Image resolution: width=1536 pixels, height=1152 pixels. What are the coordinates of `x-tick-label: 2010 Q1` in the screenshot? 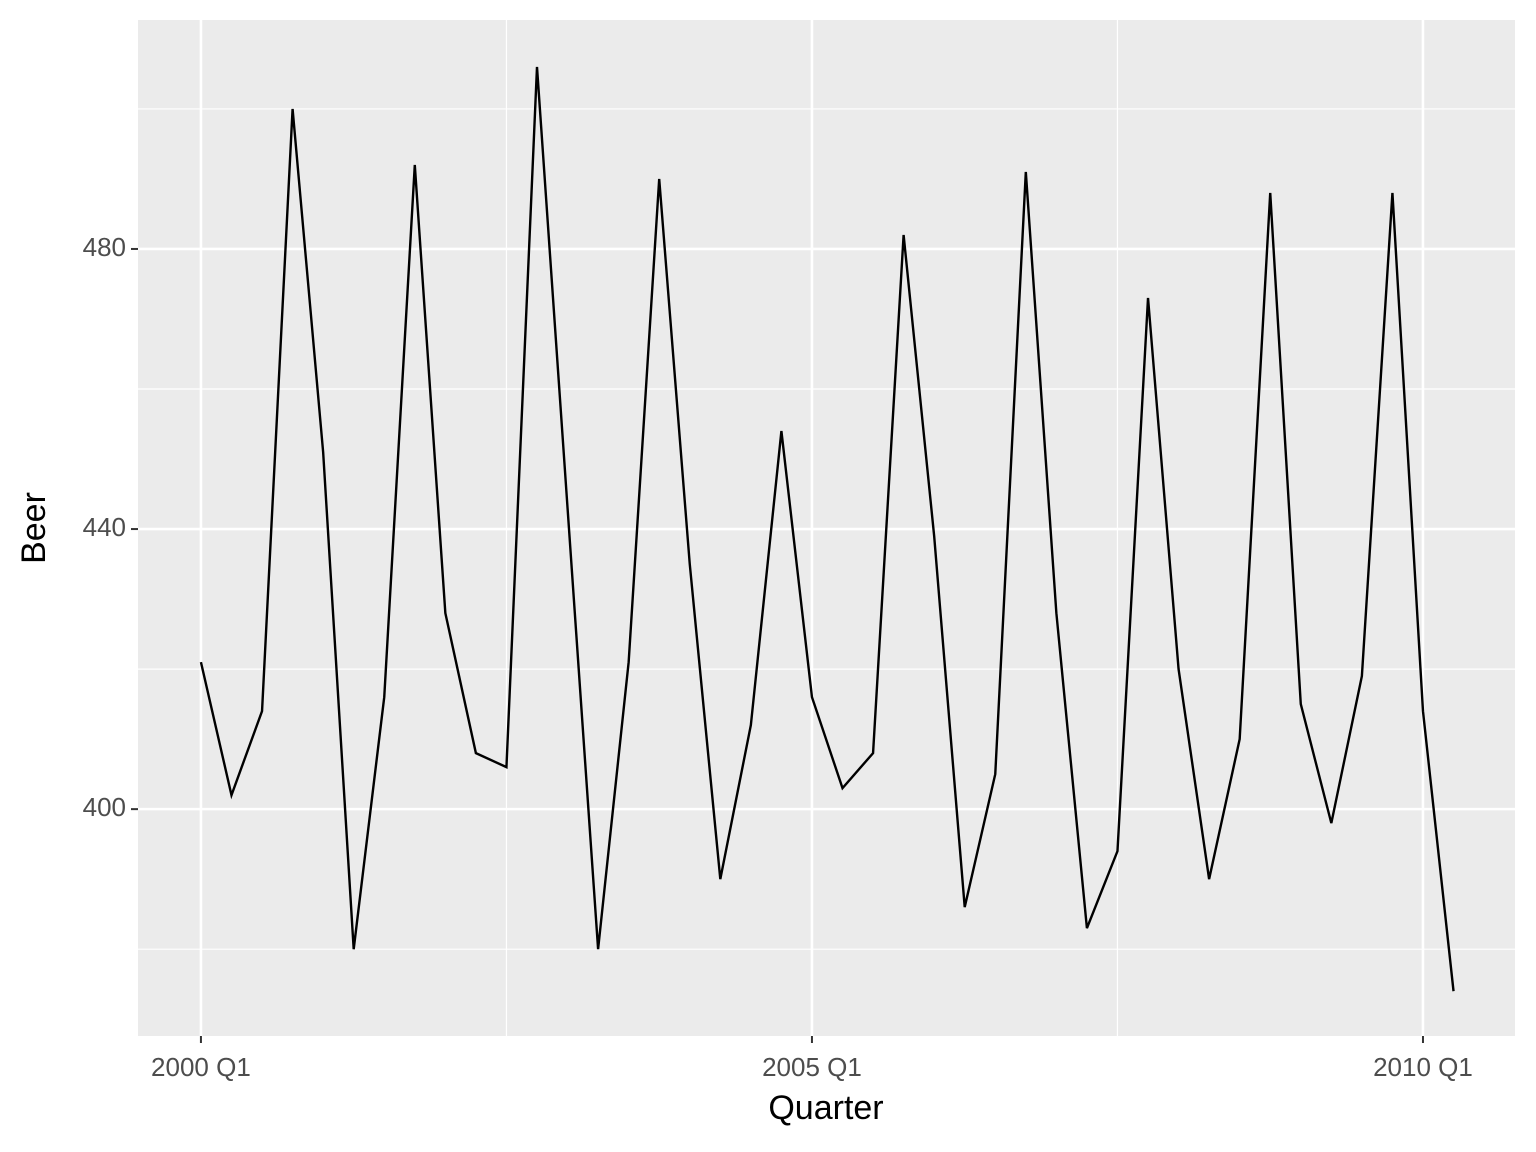 It's located at (1423, 1067).